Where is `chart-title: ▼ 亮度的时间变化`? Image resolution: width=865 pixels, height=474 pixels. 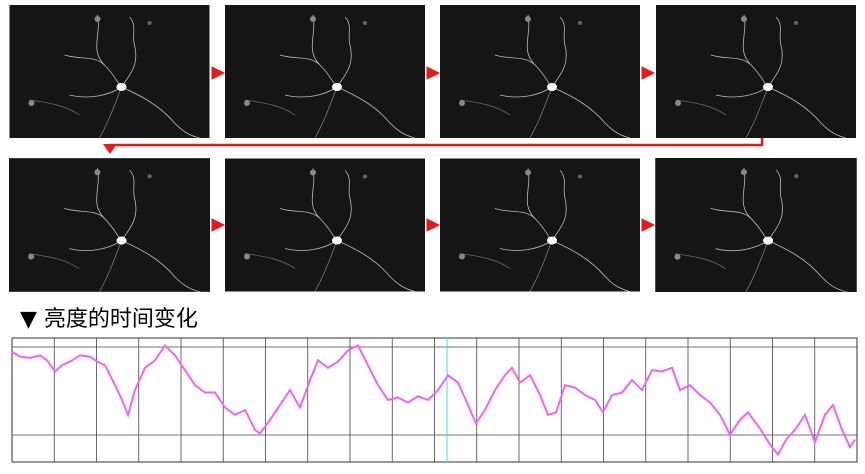
chart-title: ▼ 亮度的时间变化 is located at coordinates (109, 319).